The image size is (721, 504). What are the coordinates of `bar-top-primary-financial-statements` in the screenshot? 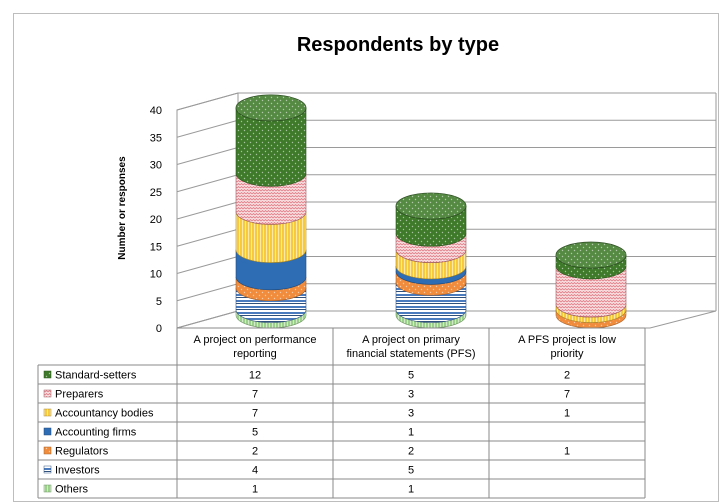 It's located at (431, 206).